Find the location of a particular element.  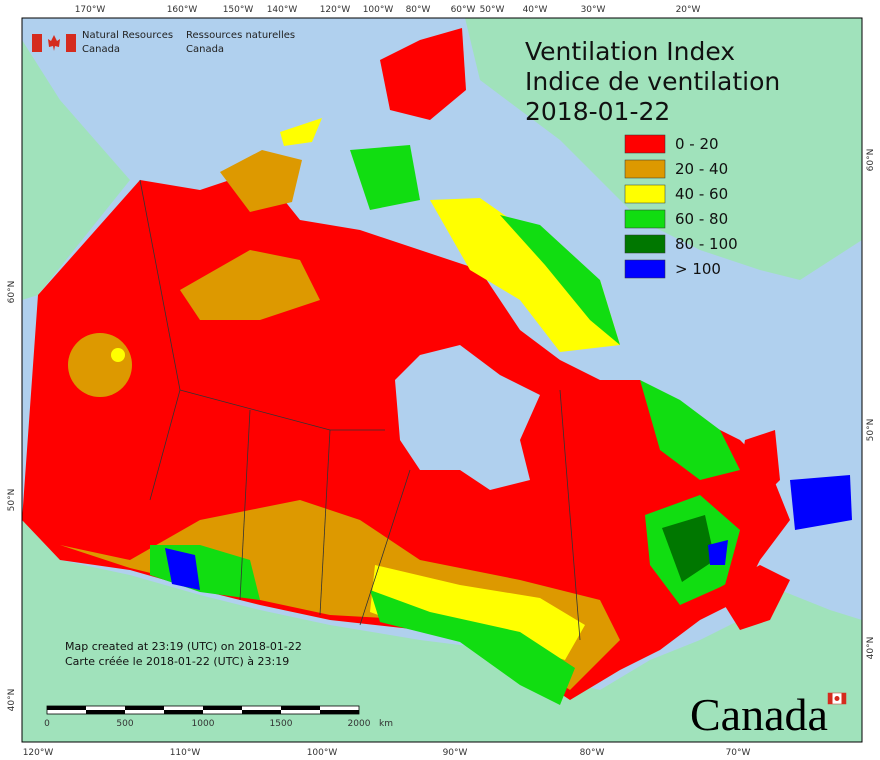

lon-label: 160°W is located at coordinates (182, 10).